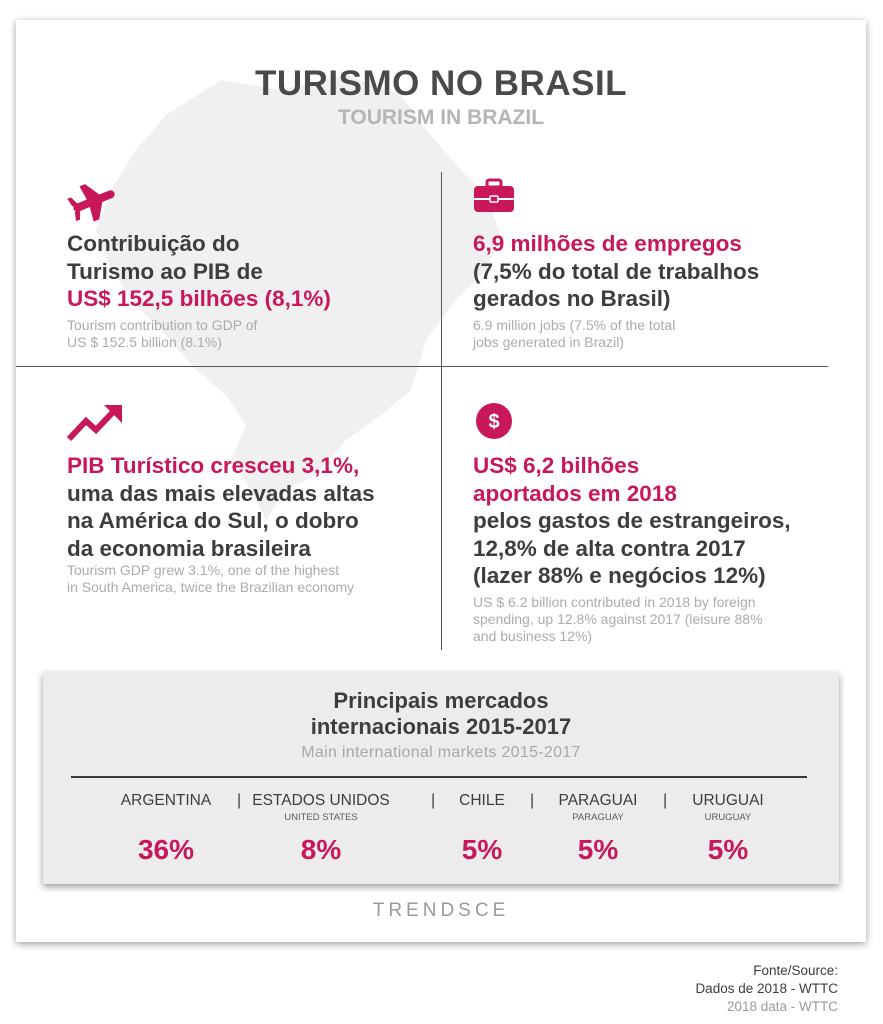 This screenshot has width=883, height=1024. What do you see at coordinates (441, 726) in the screenshot?
I see `markets-title-line2: internacionais 2015-2017` at bounding box center [441, 726].